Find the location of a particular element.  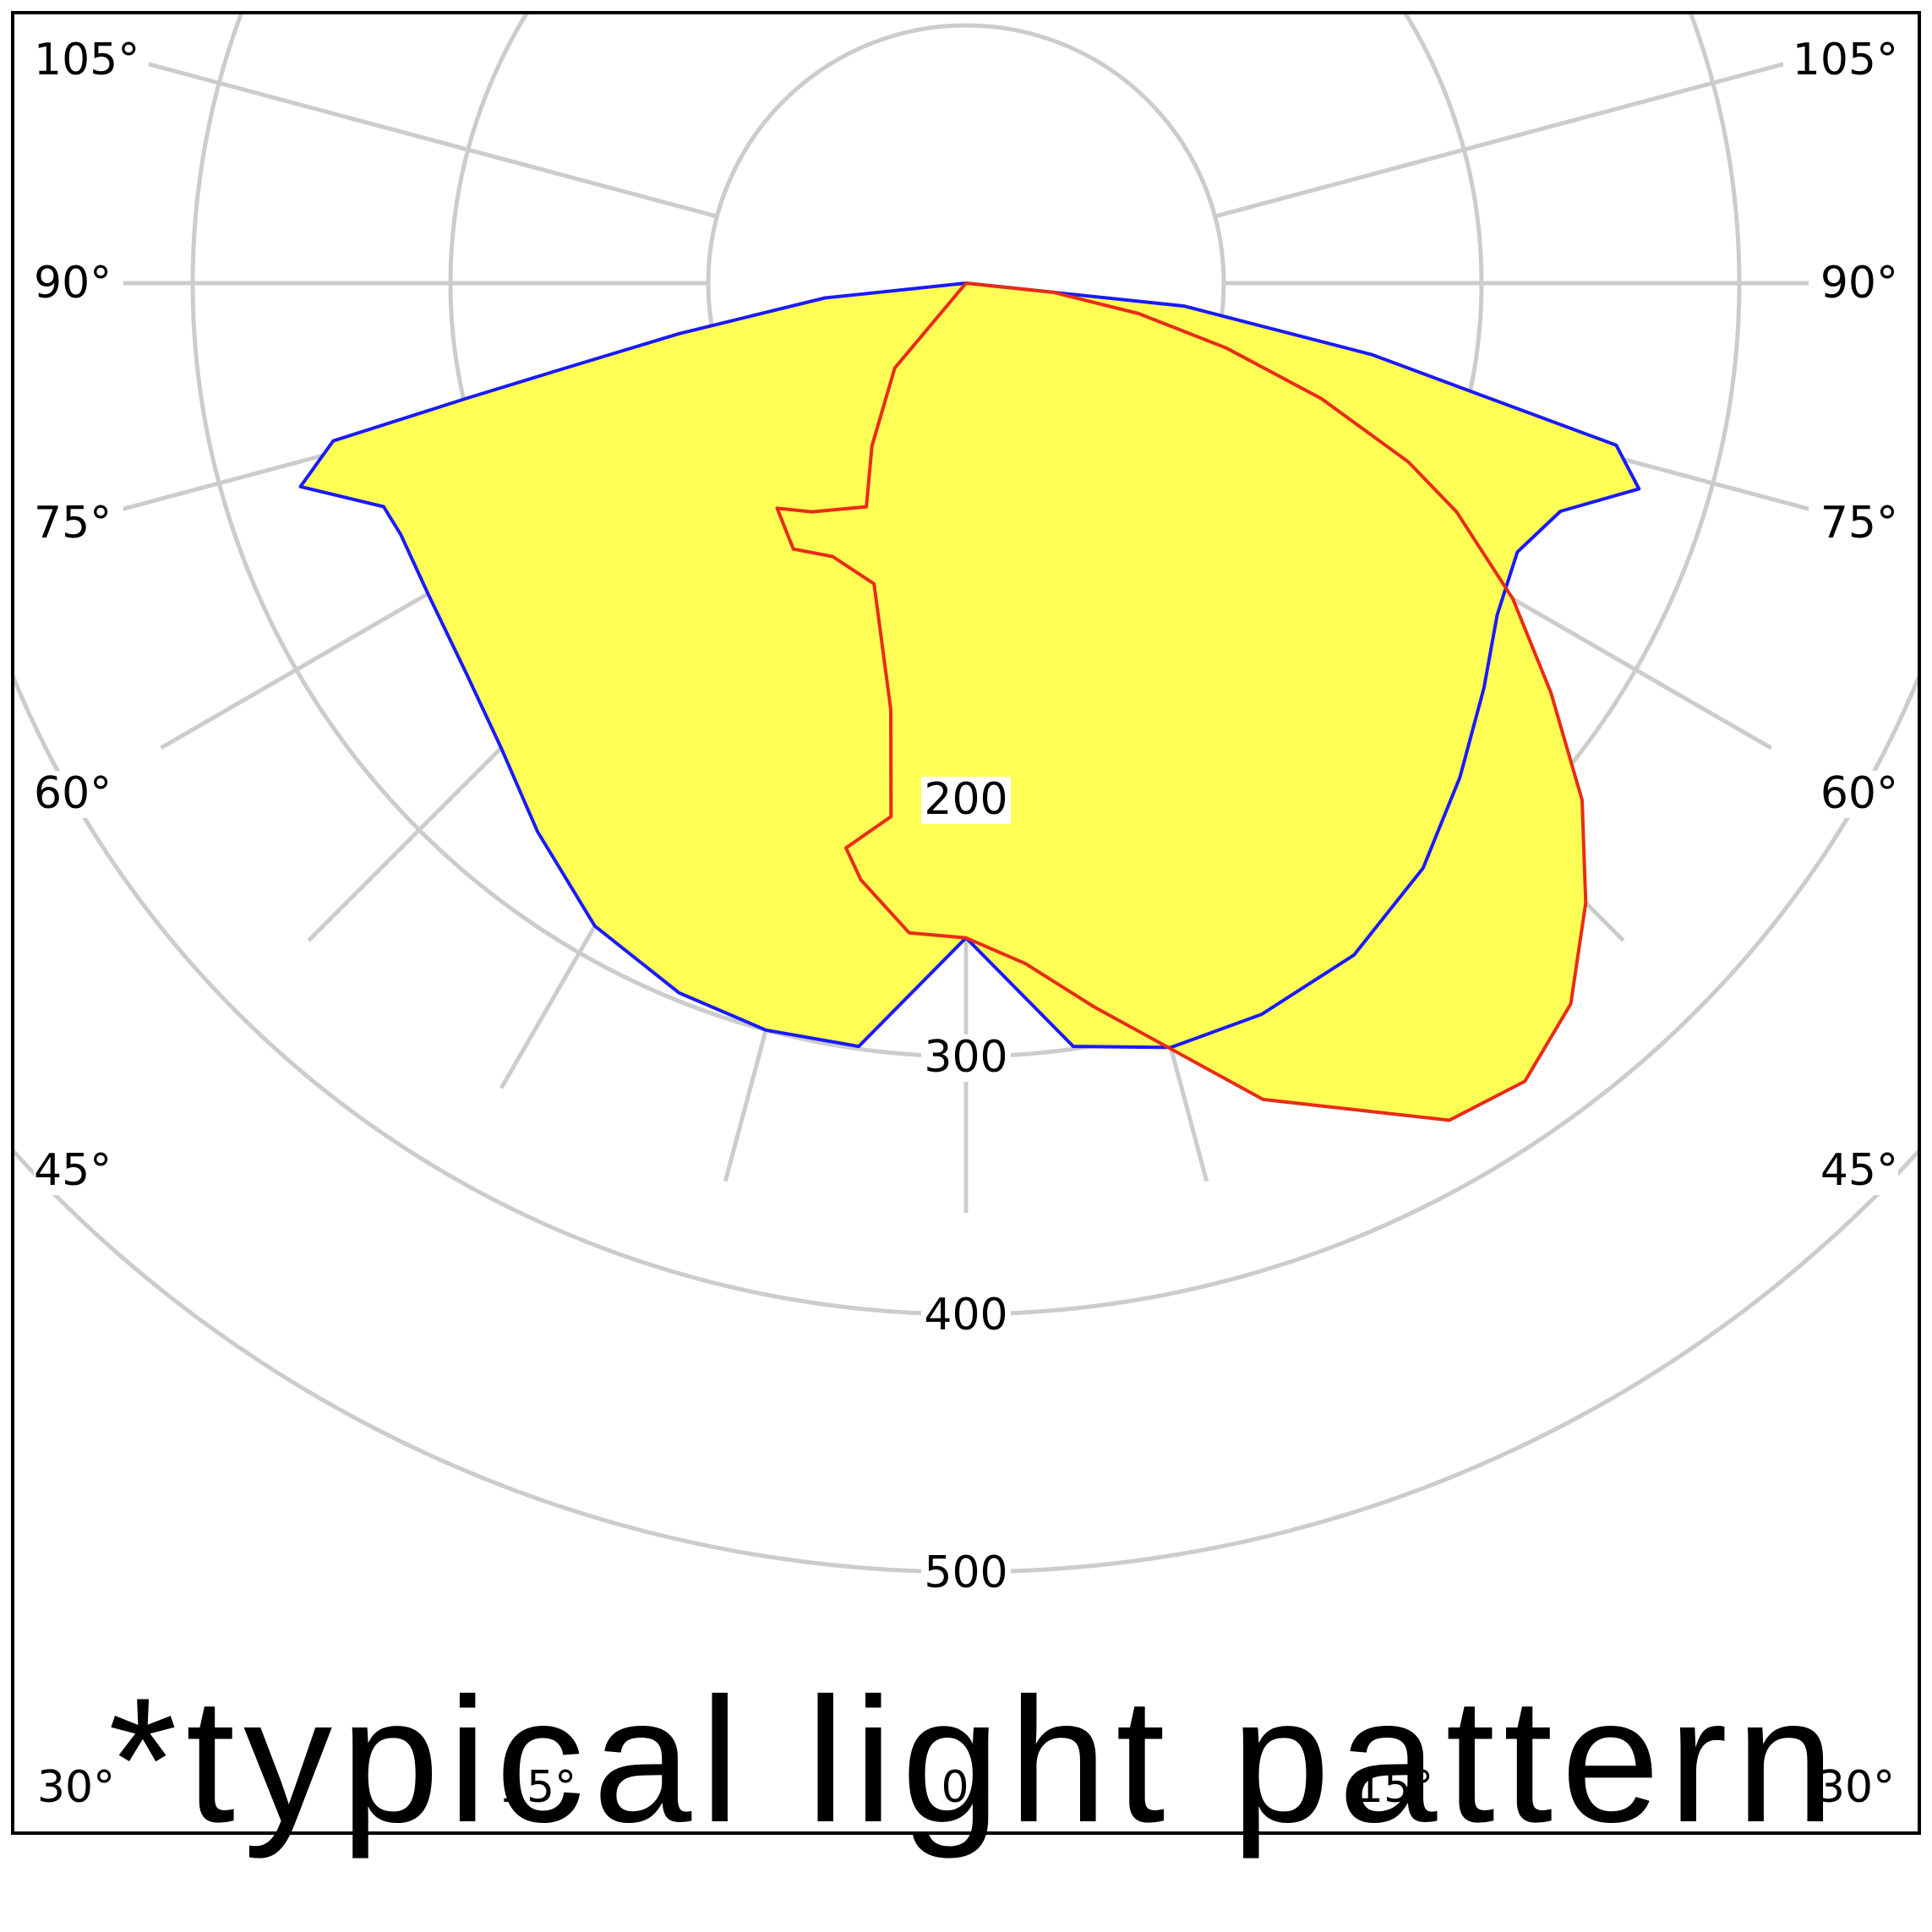

typical-light-pattern-note: *typical light pattern is located at coordinates (975, 1760).